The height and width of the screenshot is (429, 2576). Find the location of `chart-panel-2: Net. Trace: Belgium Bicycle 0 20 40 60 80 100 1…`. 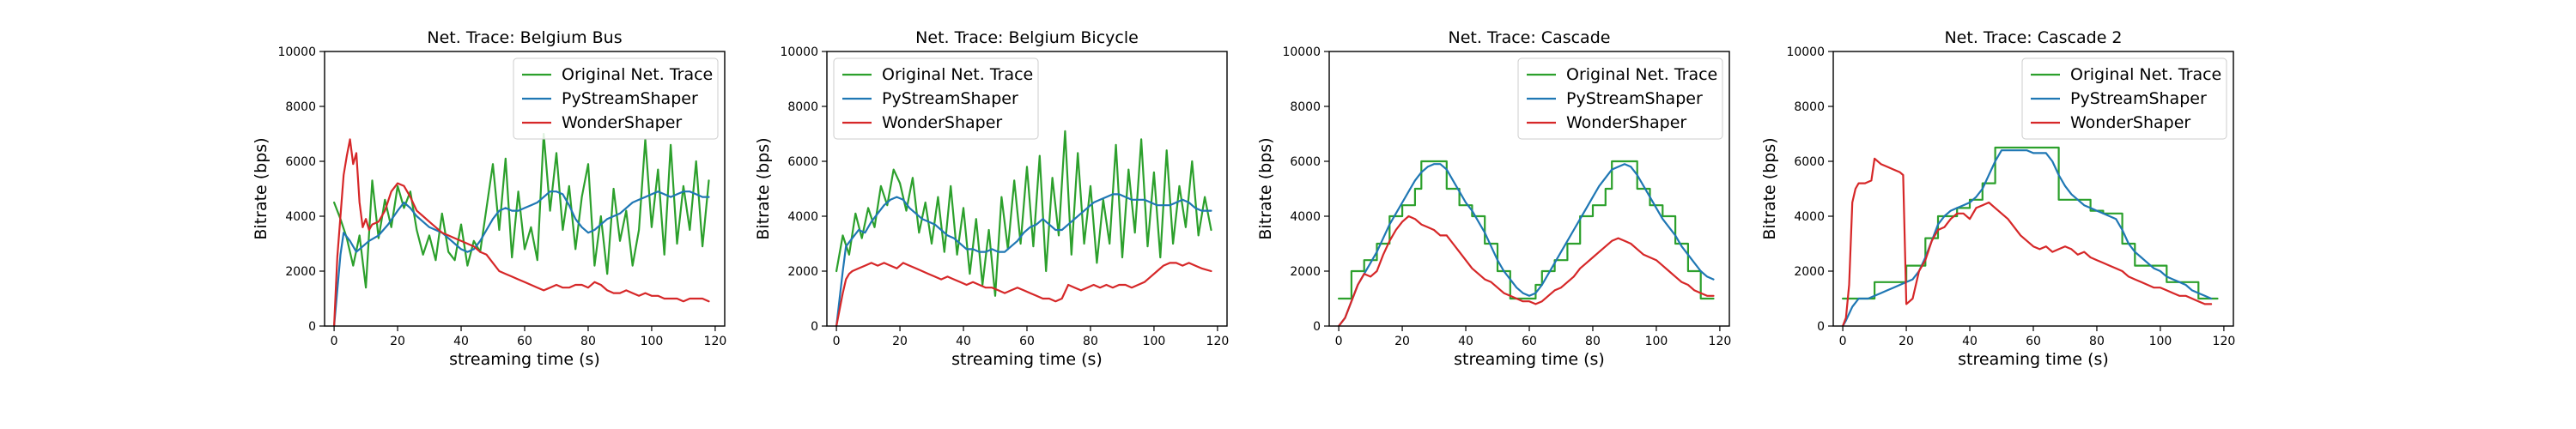

chart-panel-2: Net. Trace: Belgium Bicycle 0 20 40 60 80 100 1… is located at coordinates (991, 198).